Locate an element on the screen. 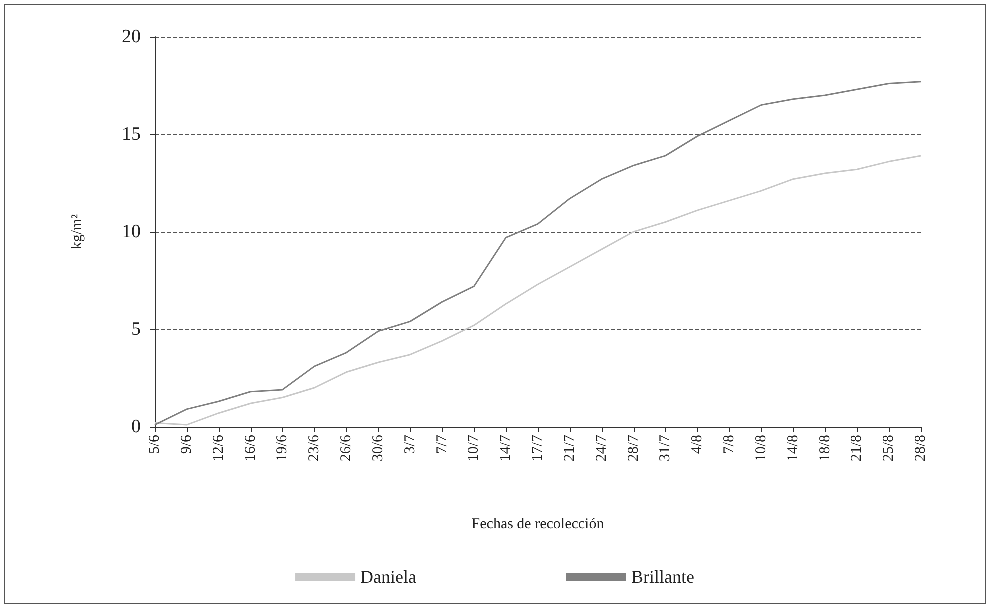  x-tick-label: 16/6 is located at coordinates (250, 448).